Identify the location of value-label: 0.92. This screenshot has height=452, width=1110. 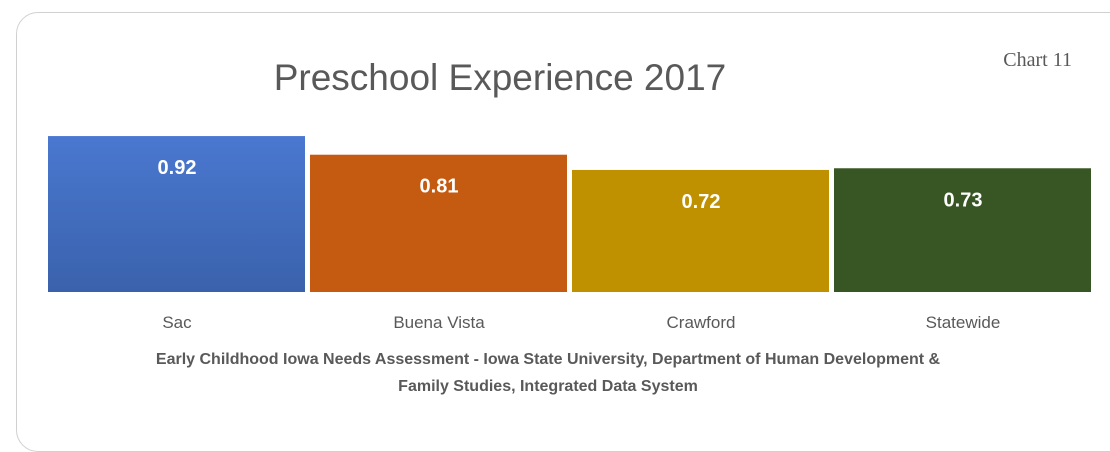
(177, 168).